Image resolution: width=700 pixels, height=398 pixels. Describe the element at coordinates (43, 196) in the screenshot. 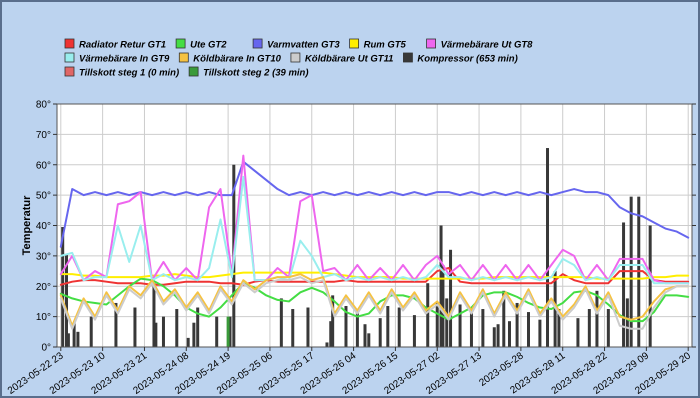

I see `y-tick-label: 50°` at that location.